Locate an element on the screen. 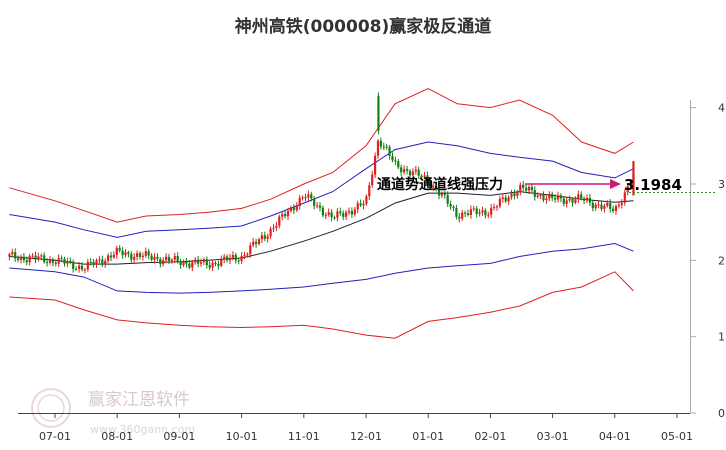 This screenshot has width=726, height=450. series-line-center-line is located at coordinates (321, 228).